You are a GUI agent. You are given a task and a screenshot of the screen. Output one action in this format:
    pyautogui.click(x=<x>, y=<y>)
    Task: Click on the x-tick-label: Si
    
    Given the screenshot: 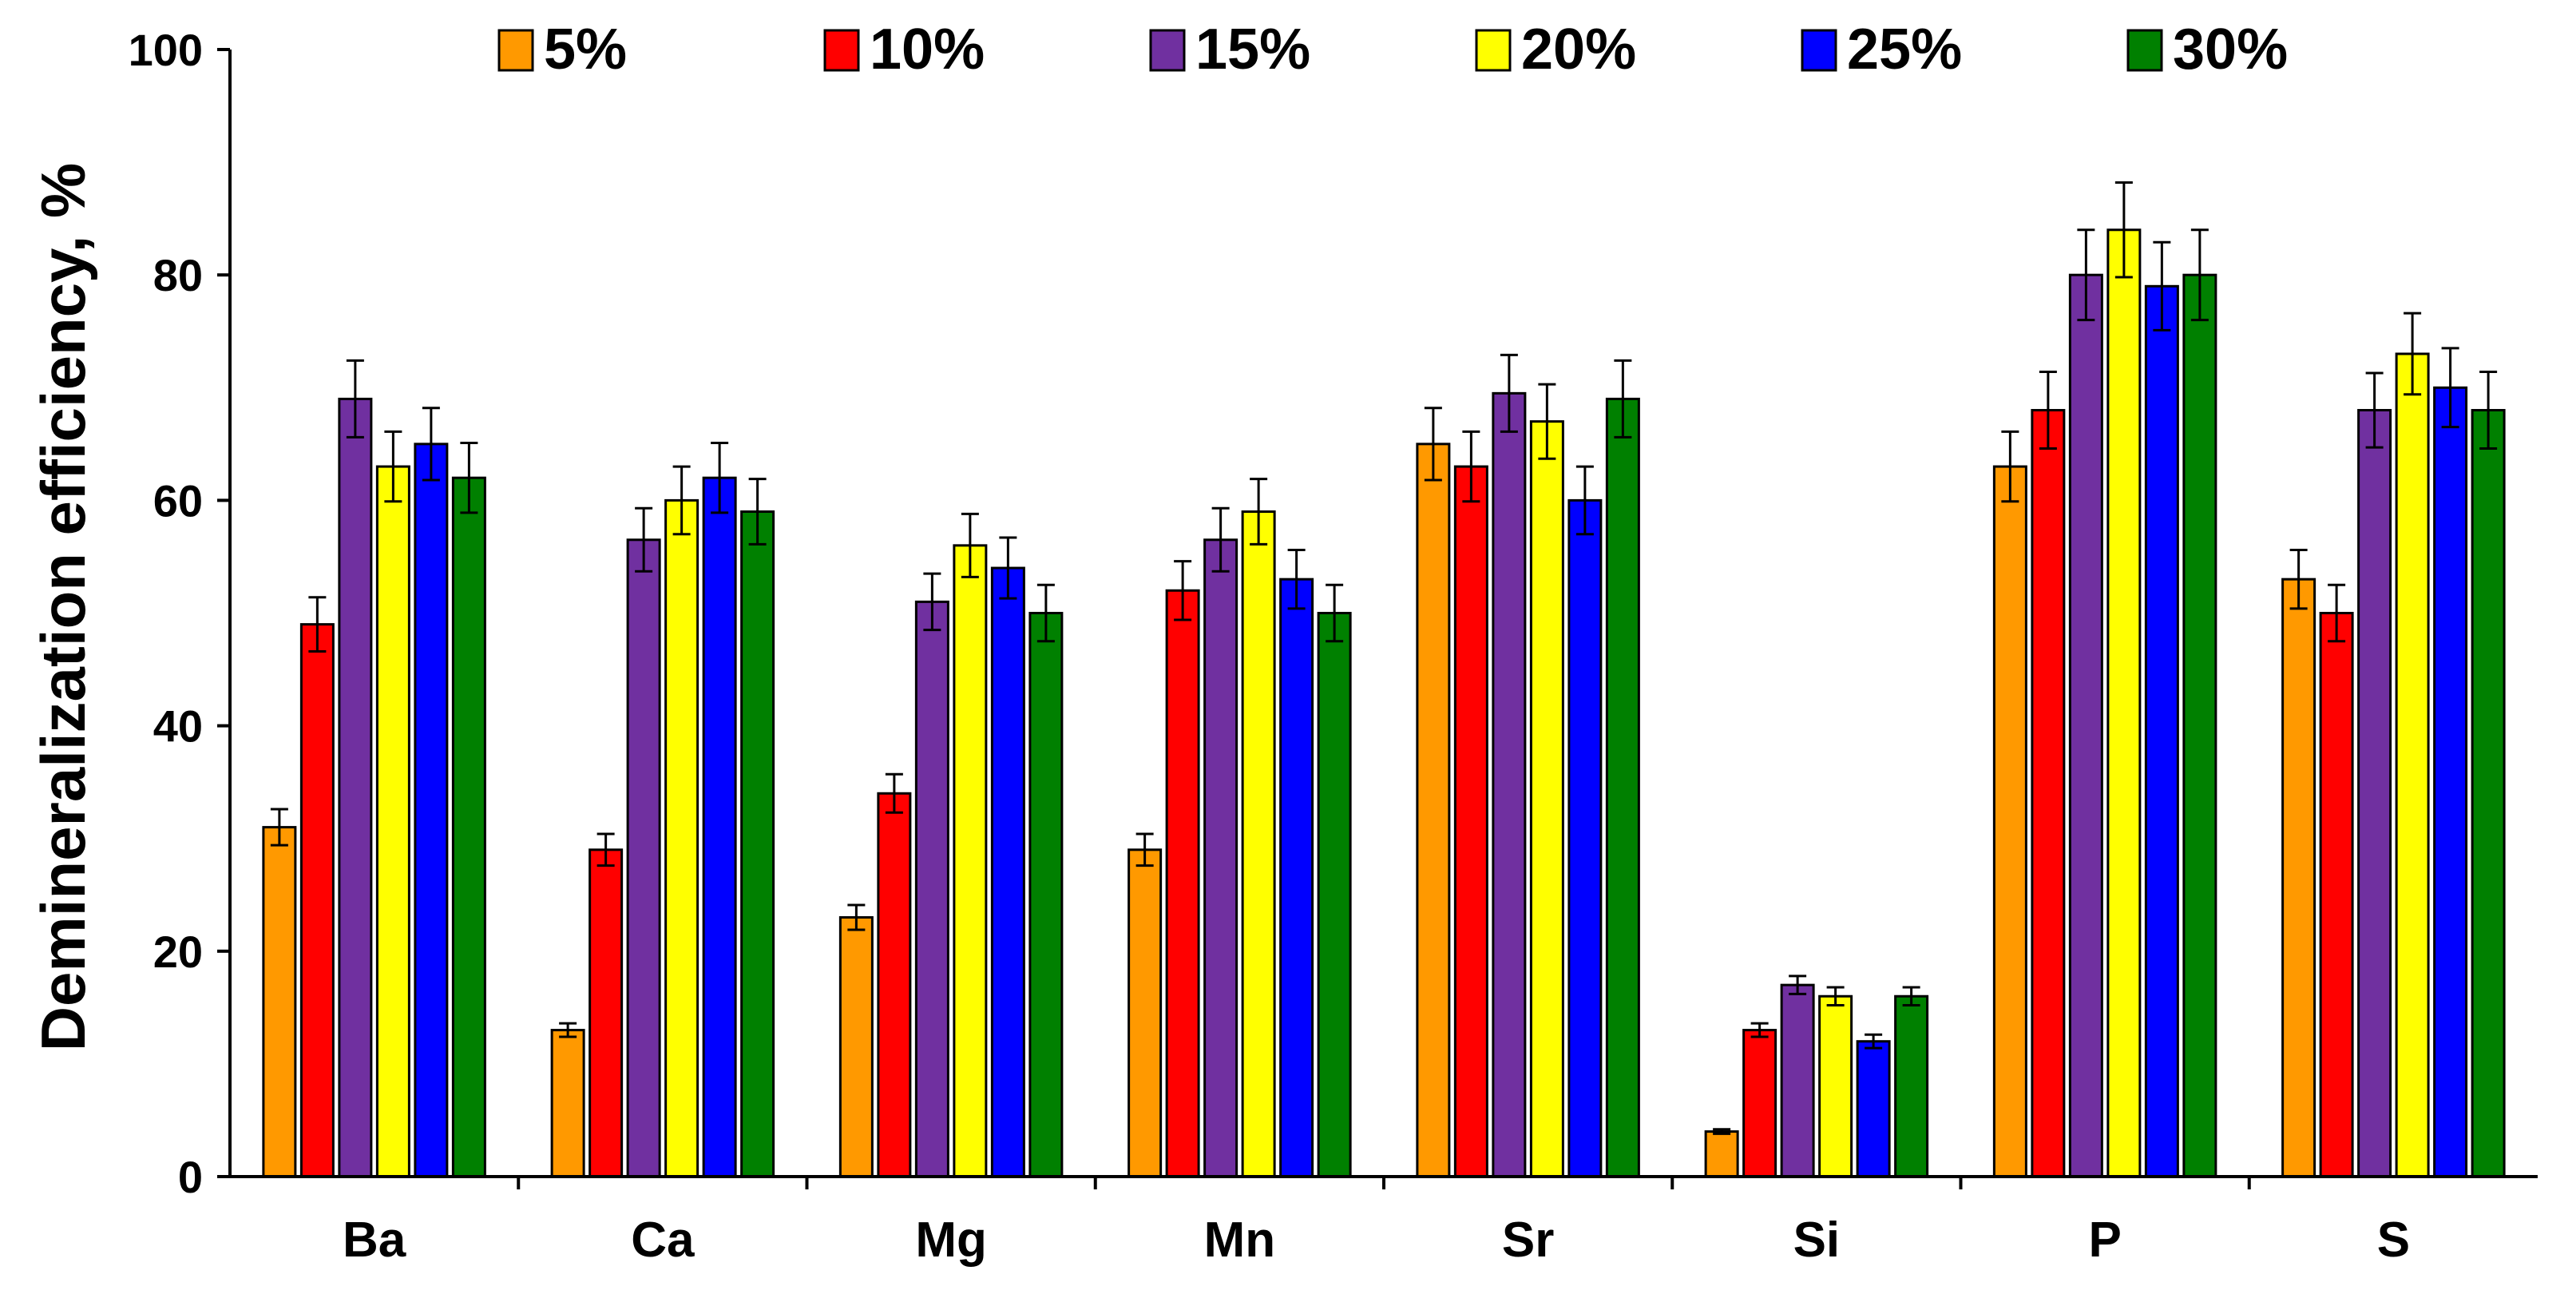 What is the action you would take?
    pyautogui.click(x=1817, y=1241)
    